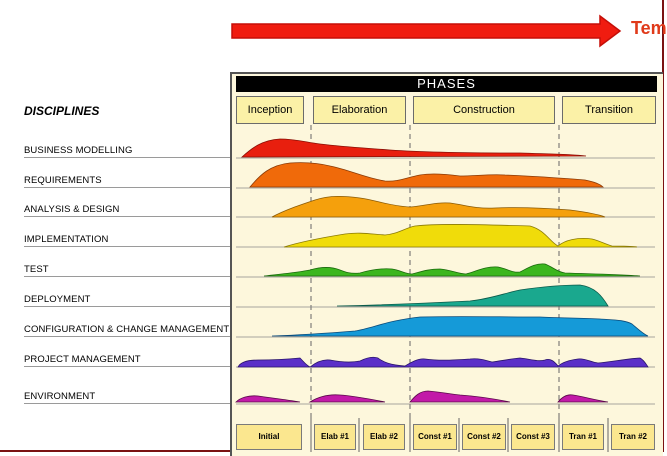 The width and height of the screenshot is (667, 456). I want to click on phase-elaboration: Elaboration, so click(359, 110).